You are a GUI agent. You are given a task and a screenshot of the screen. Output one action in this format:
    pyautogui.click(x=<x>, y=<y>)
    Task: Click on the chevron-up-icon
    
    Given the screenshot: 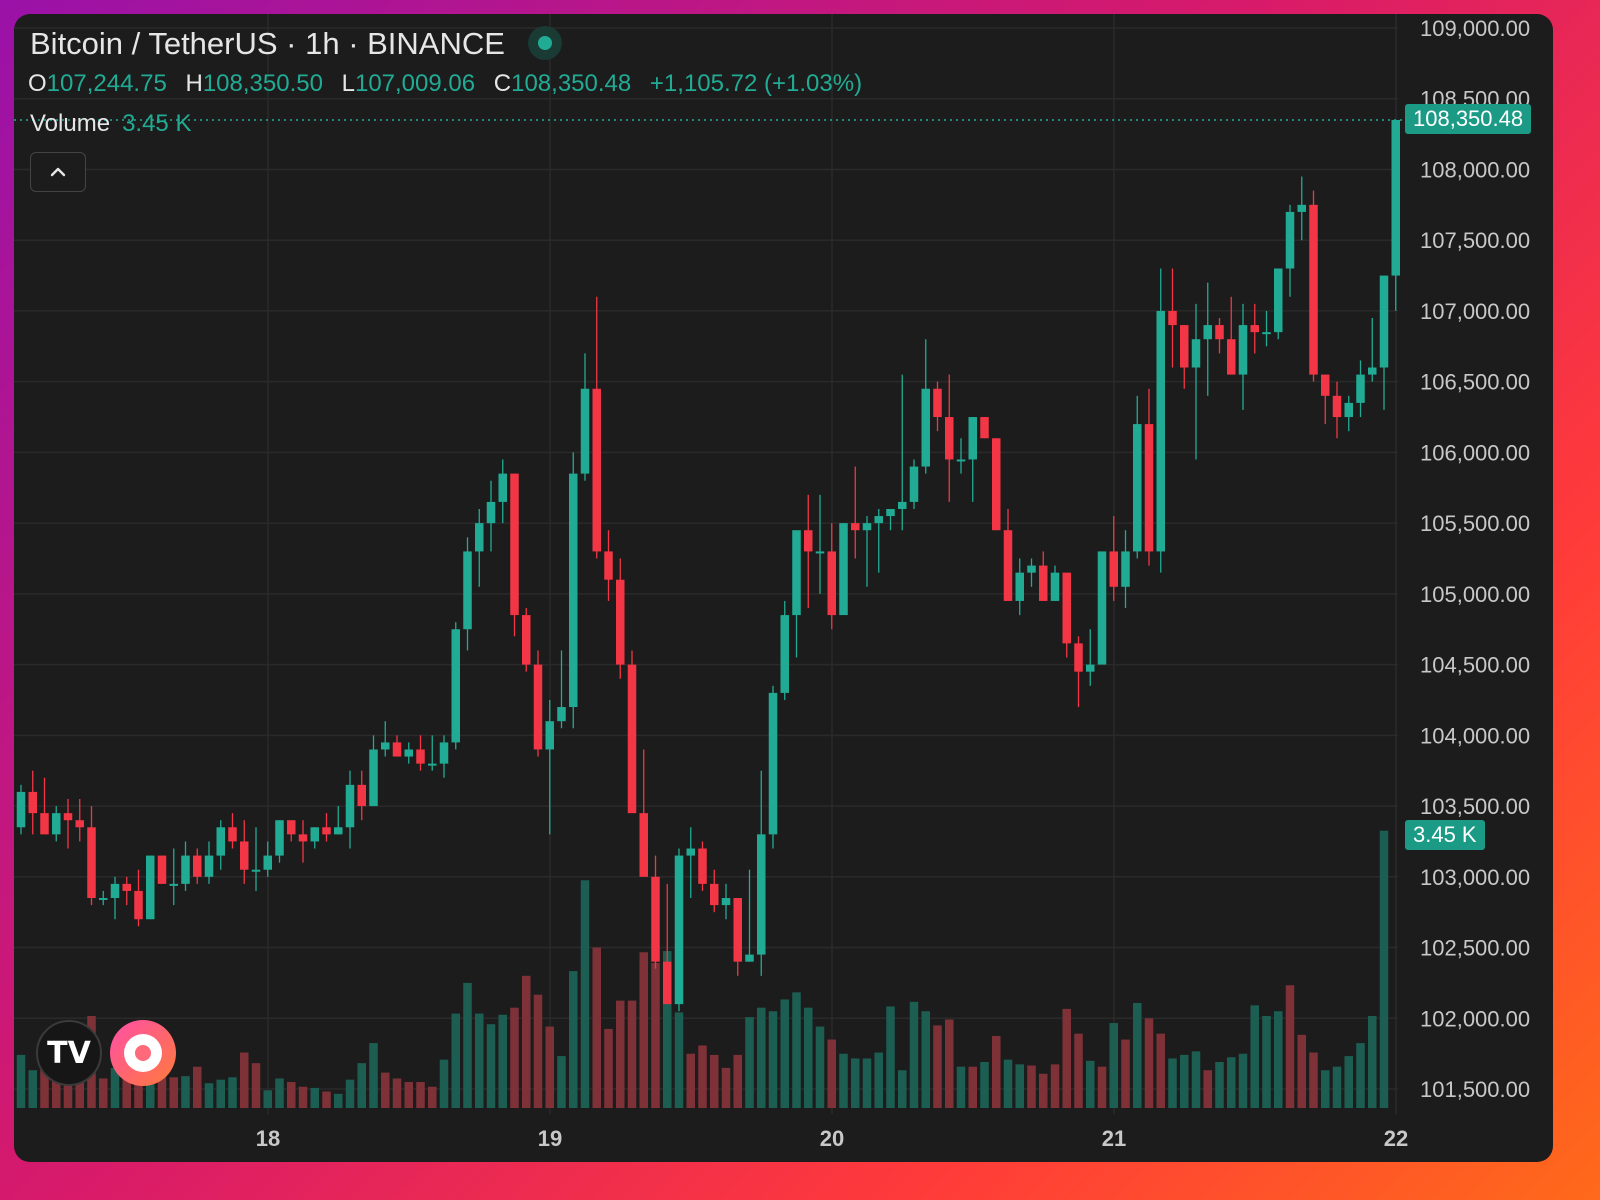 What is the action you would take?
    pyautogui.click(x=58, y=172)
    